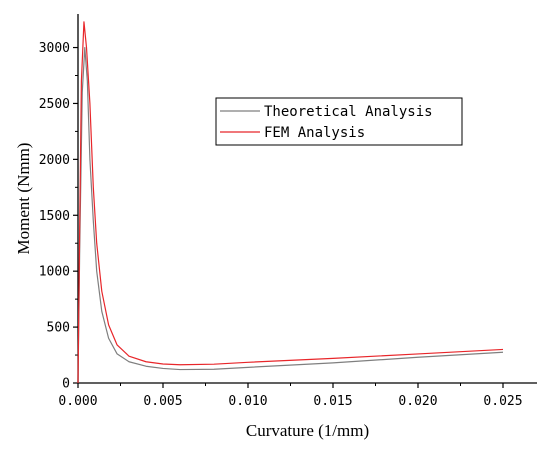  Describe the element at coordinates (332, 401) in the screenshot. I see `x-tick-label: 0.015` at that location.